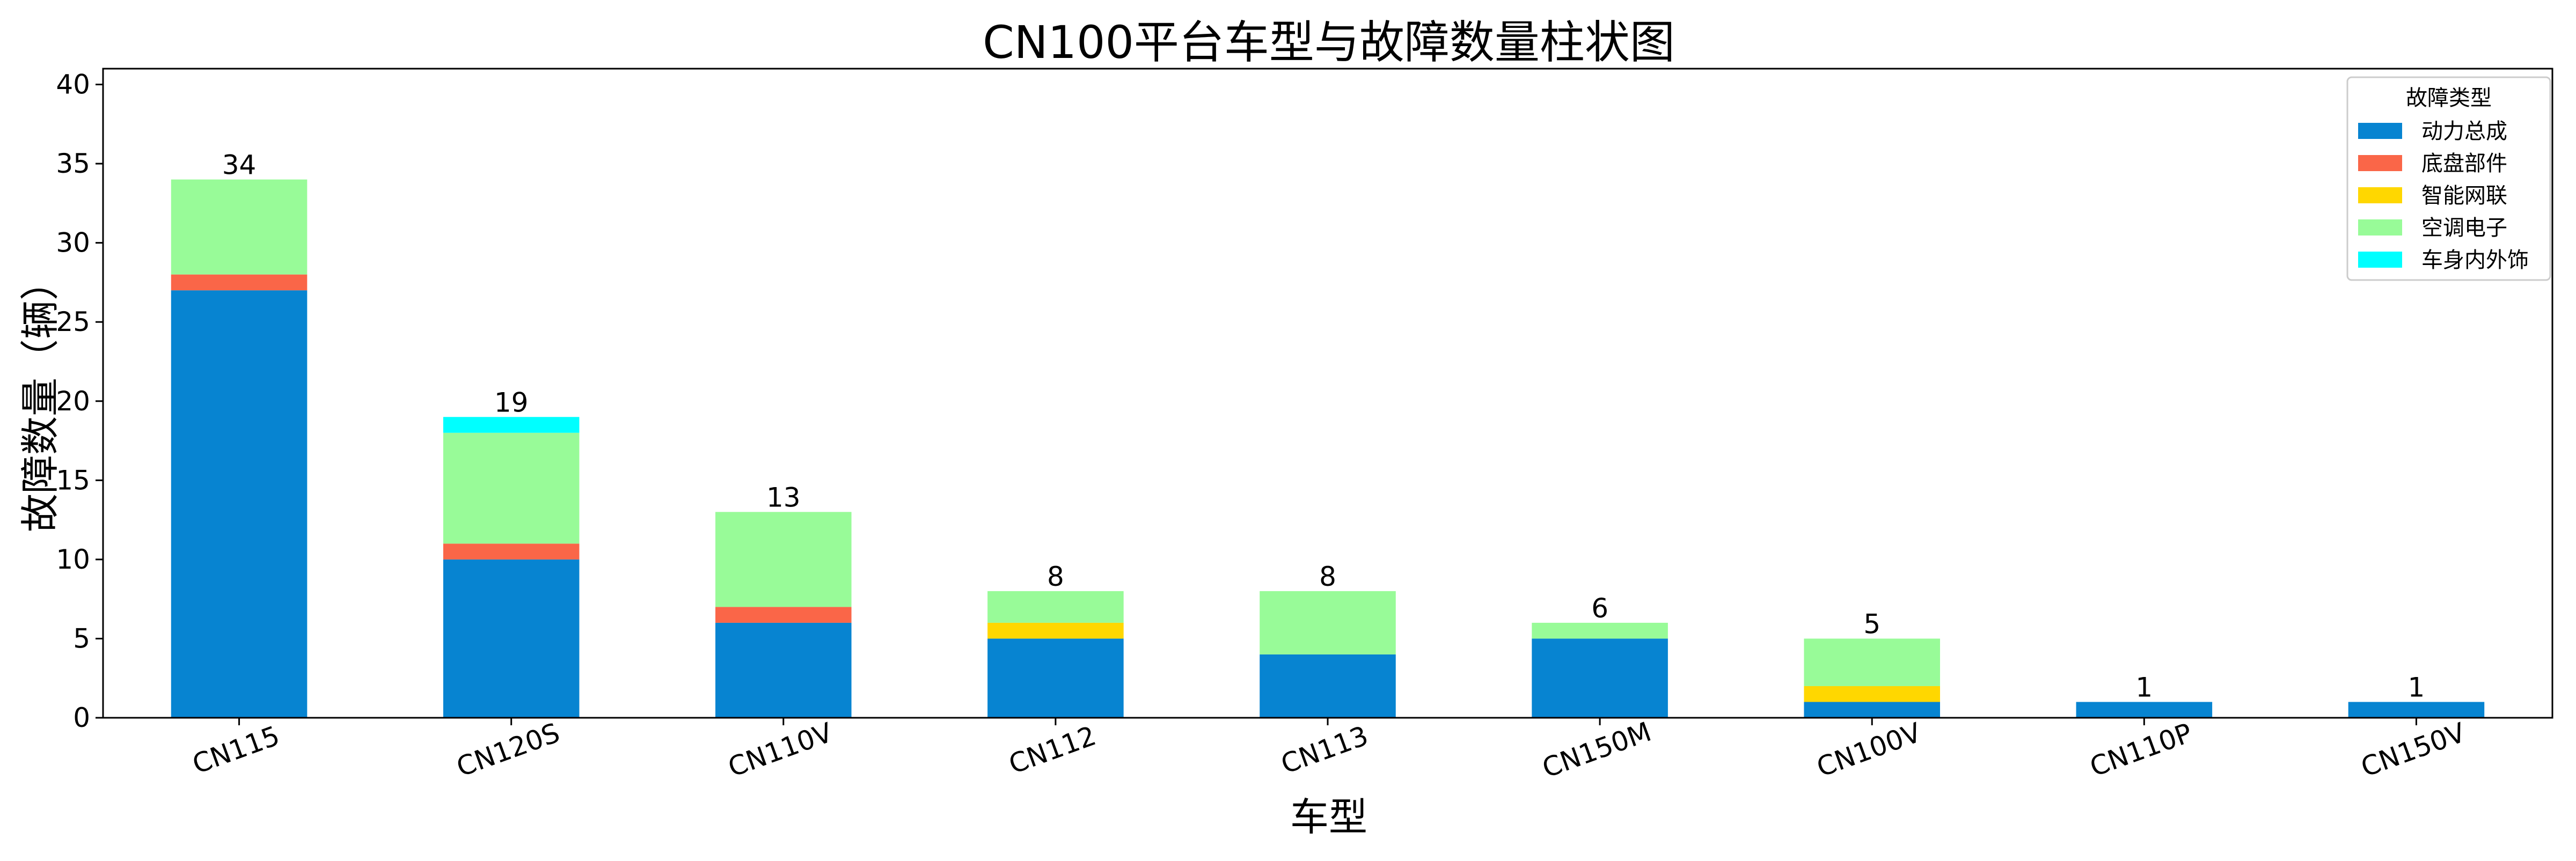 The image size is (2576, 861). What do you see at coordinates (1328, 817) in the screenshot?
I see `x-axis-title: 车型` at bounding box center [1328, 817].